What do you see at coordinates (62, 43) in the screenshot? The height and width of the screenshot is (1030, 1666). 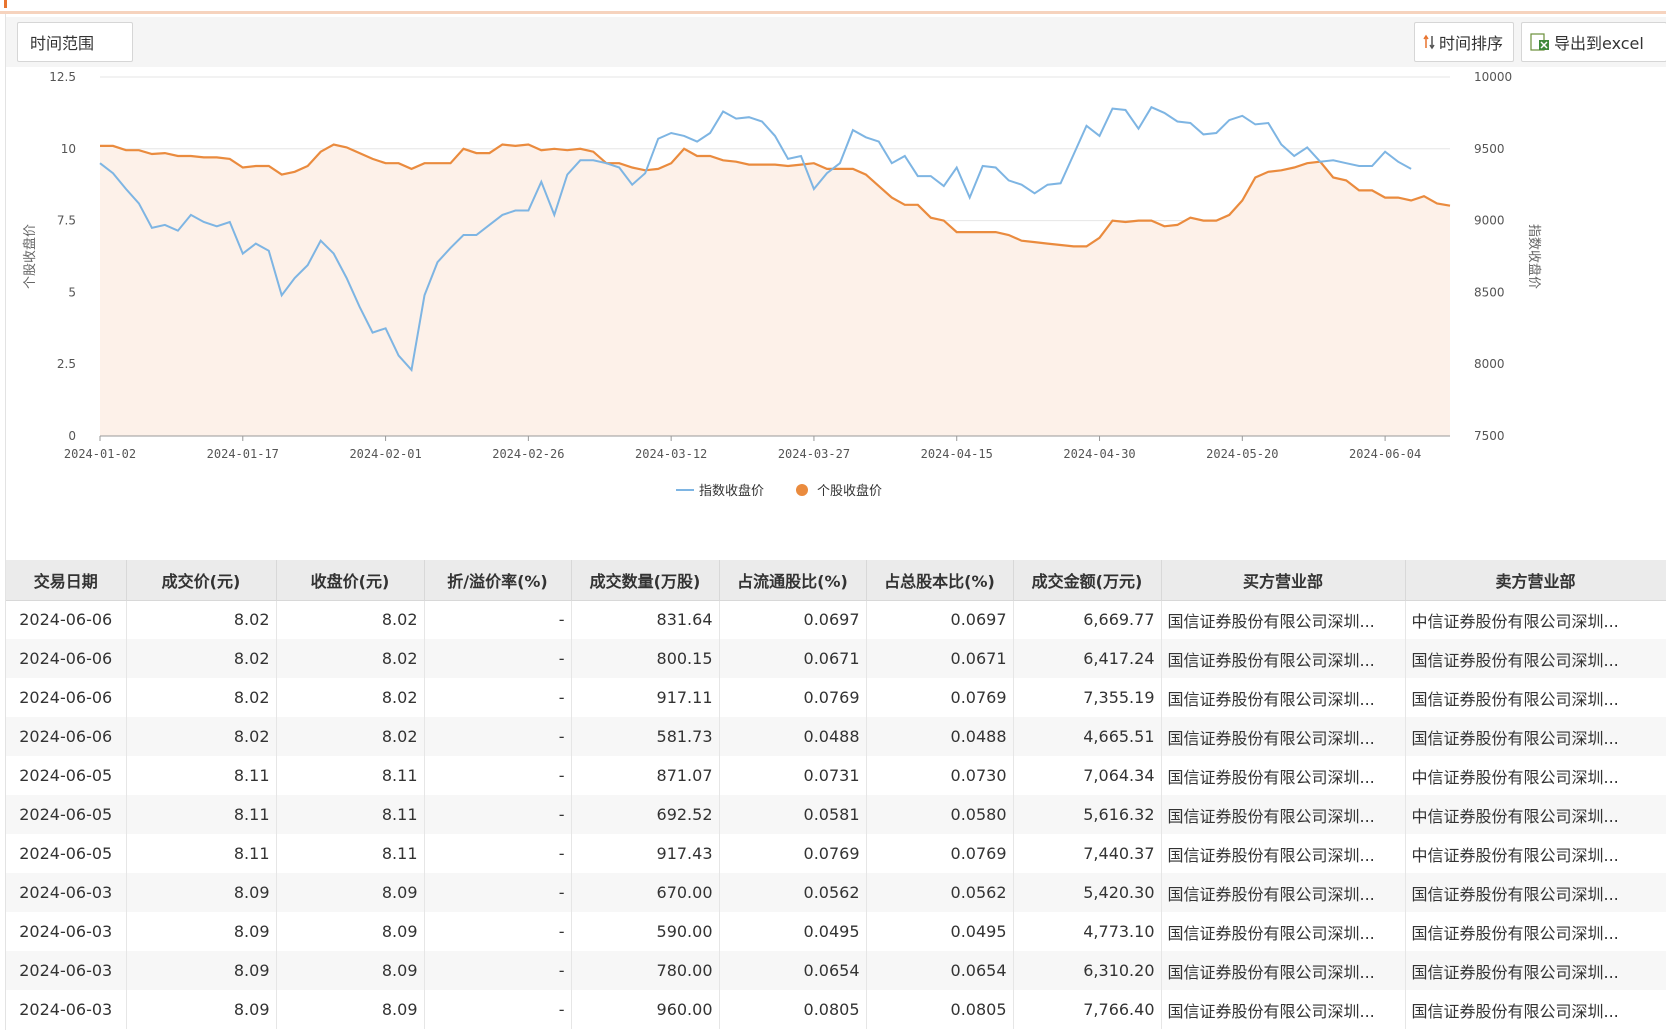 I see `time-range-label: 时间范围` at bounding box center [62, 43].